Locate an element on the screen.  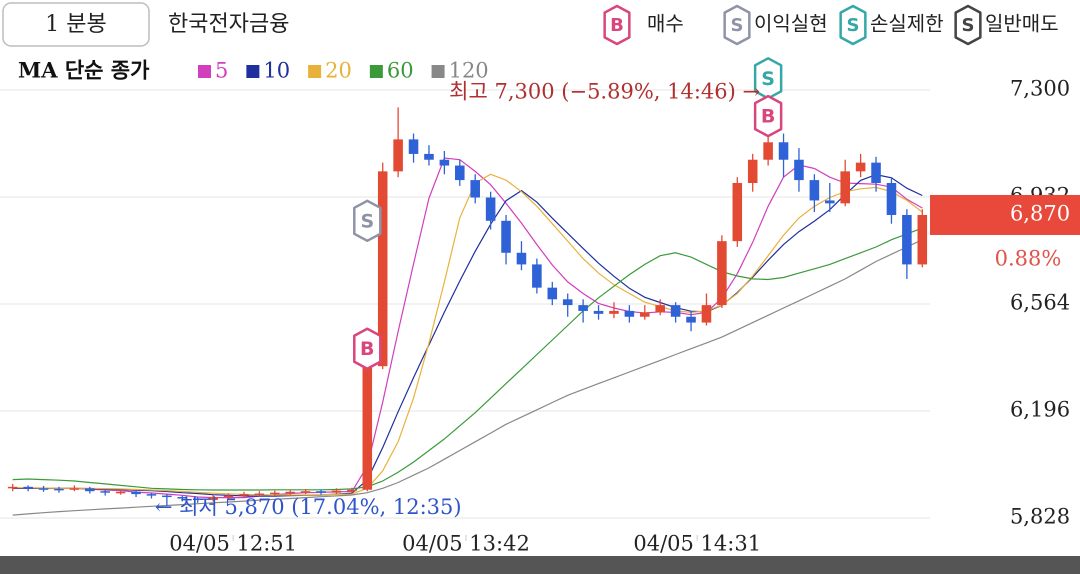
x-tick-label: 04/05 14:31 is located at coordinates (697, 544).